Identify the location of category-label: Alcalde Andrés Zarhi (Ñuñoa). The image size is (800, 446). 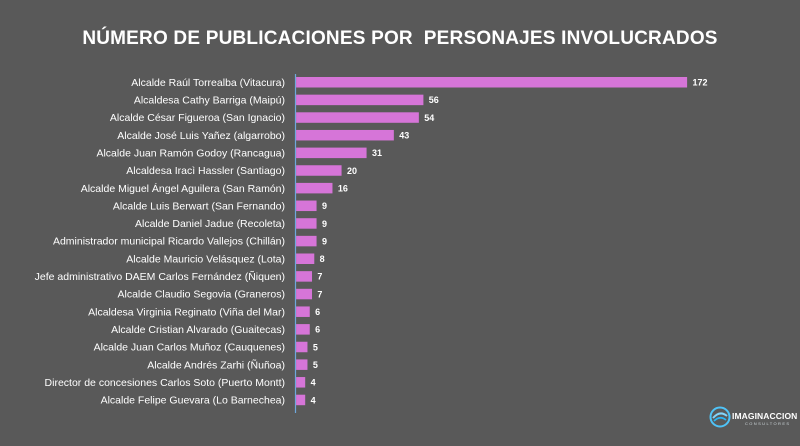
(216, 364).